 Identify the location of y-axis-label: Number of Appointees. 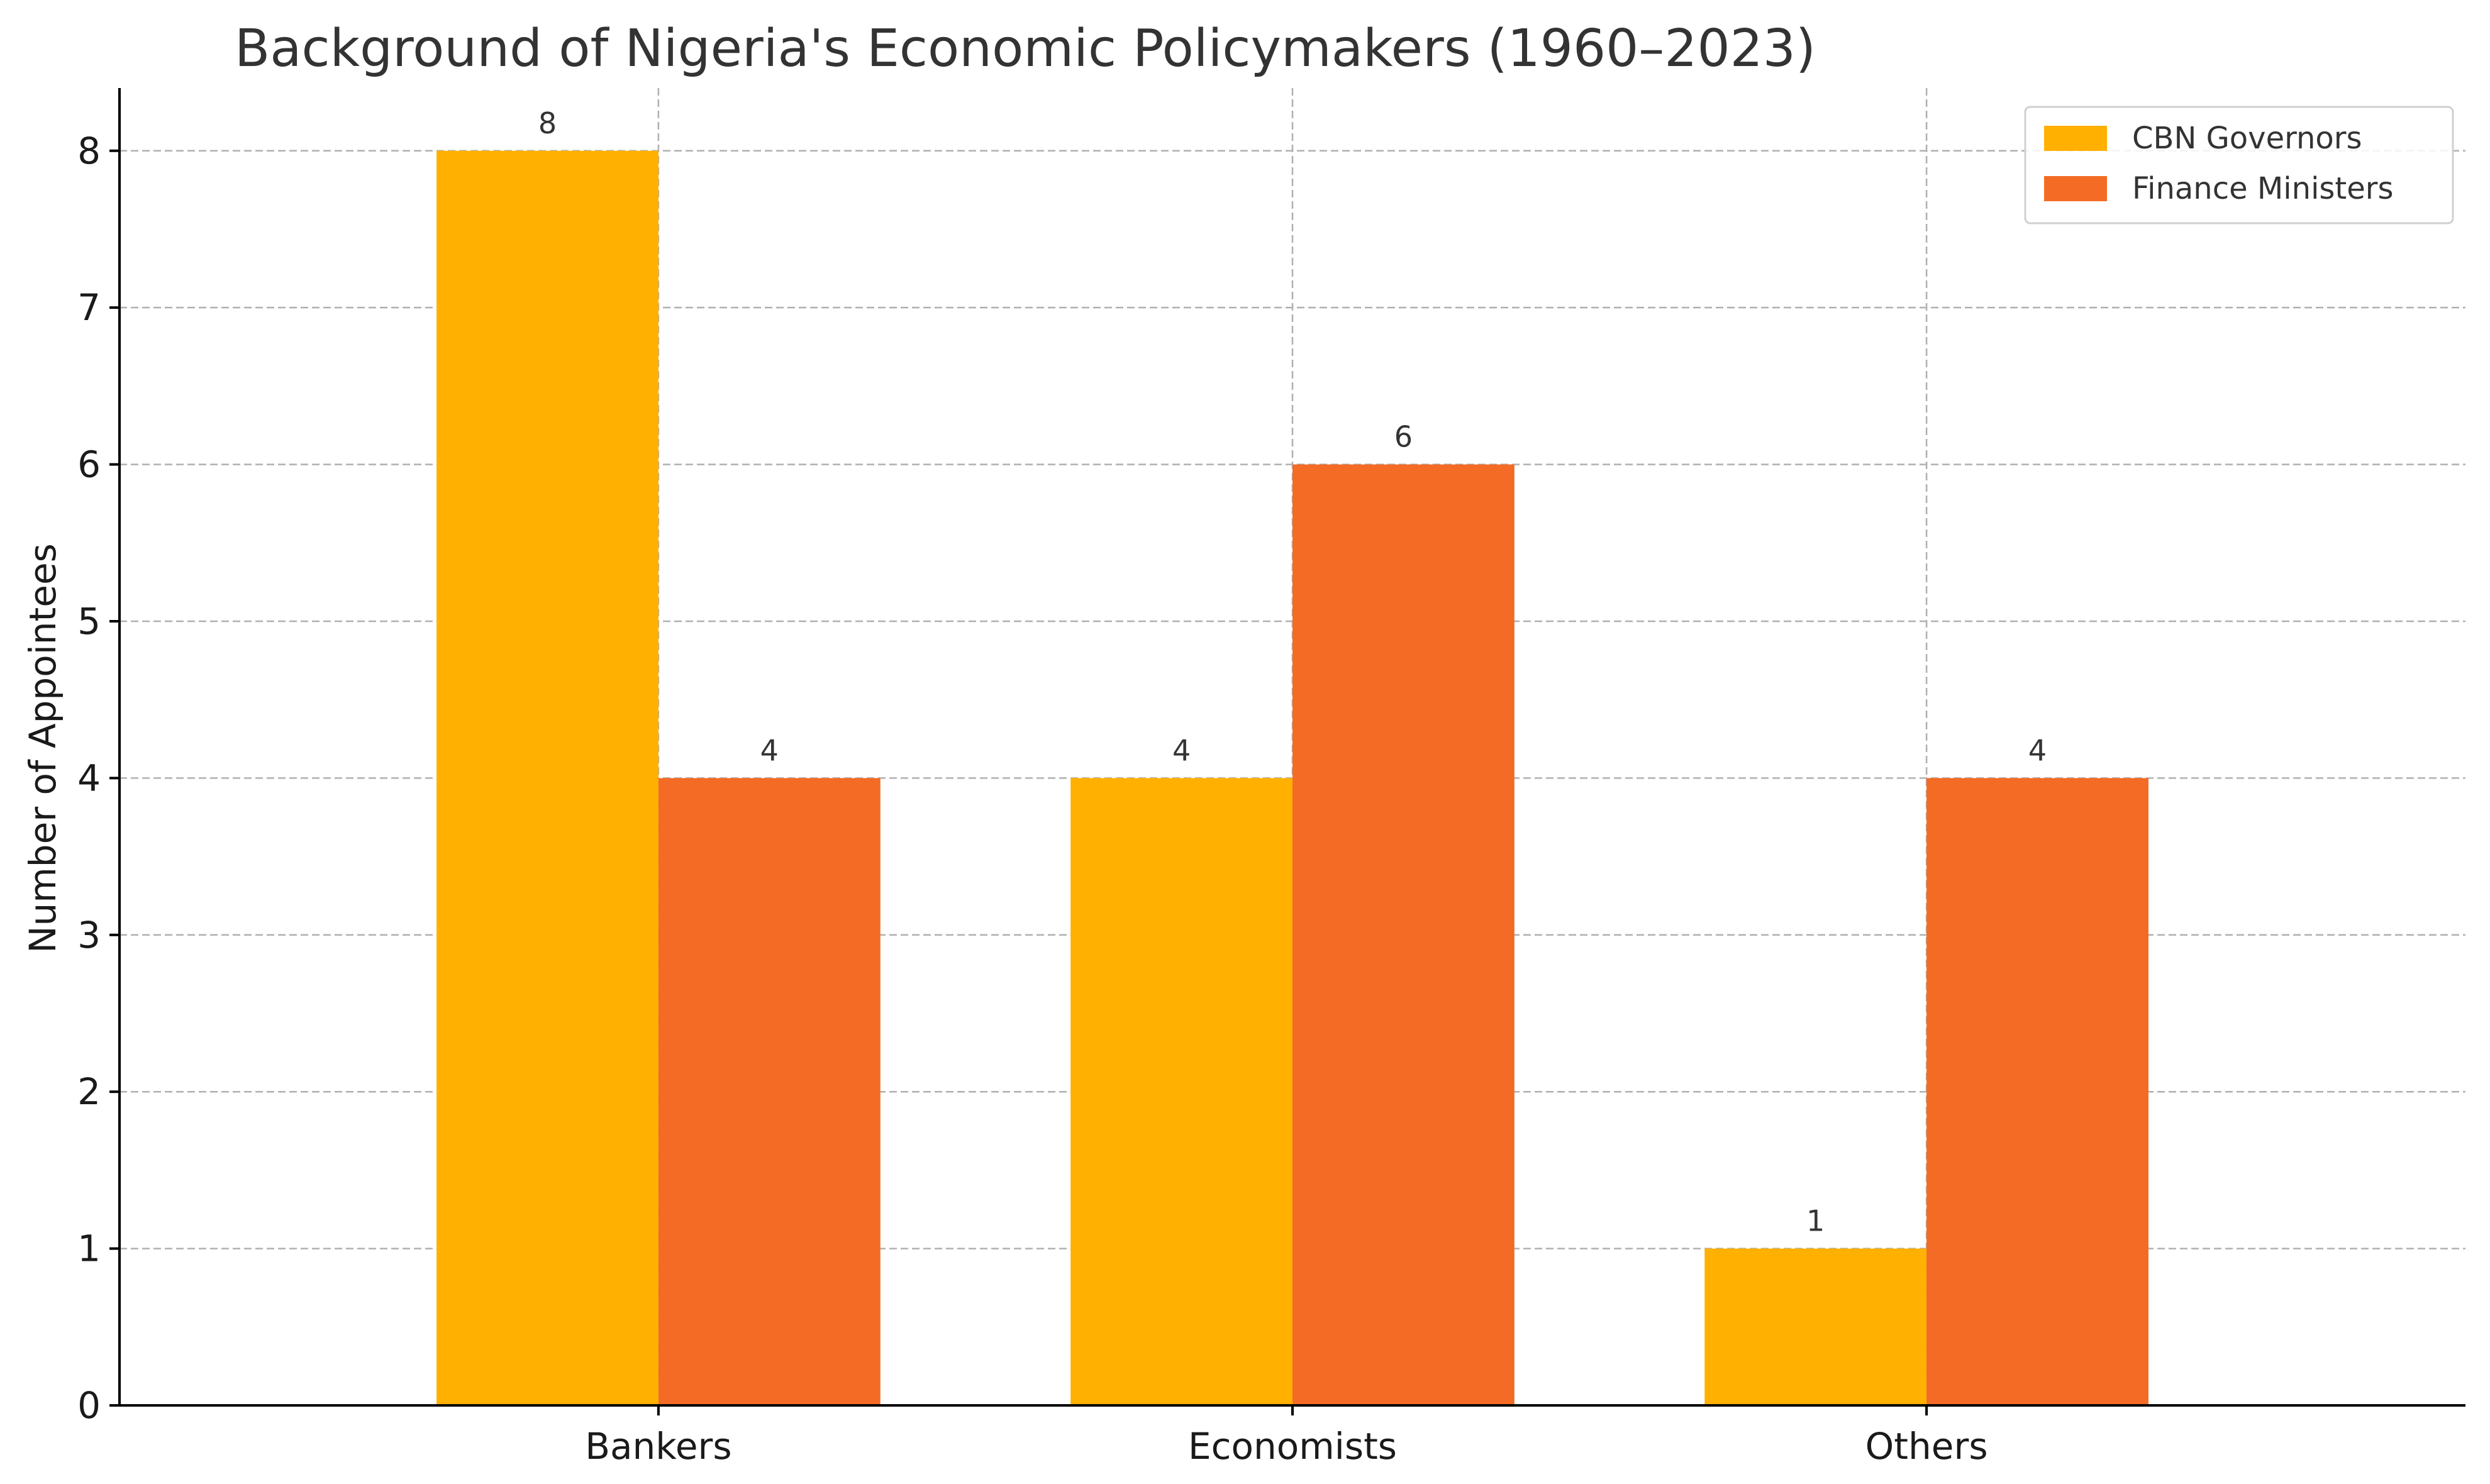
(42, 748).